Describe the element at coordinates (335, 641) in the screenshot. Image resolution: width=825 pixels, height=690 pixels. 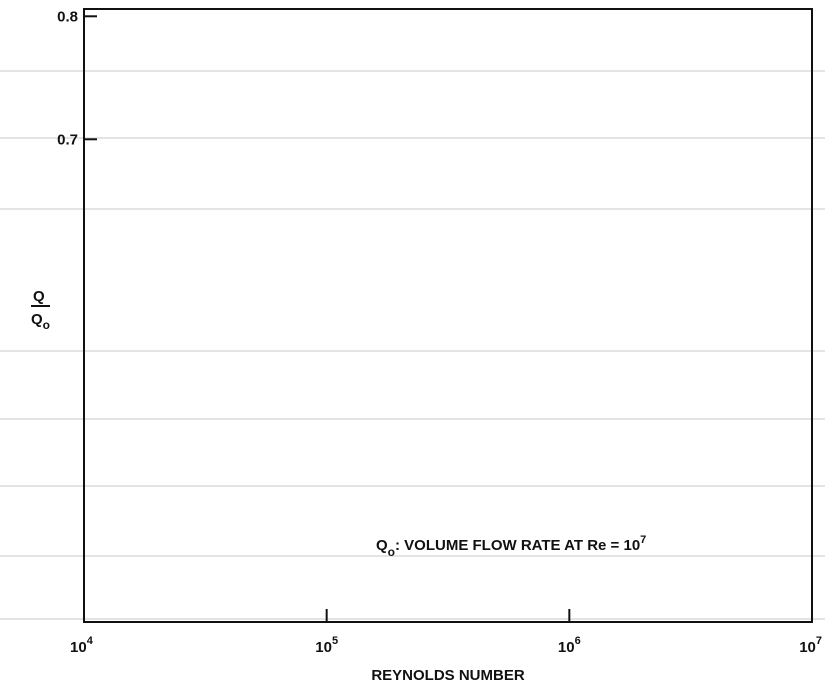
I see `x-tick-label-exponent: 5` at that location.